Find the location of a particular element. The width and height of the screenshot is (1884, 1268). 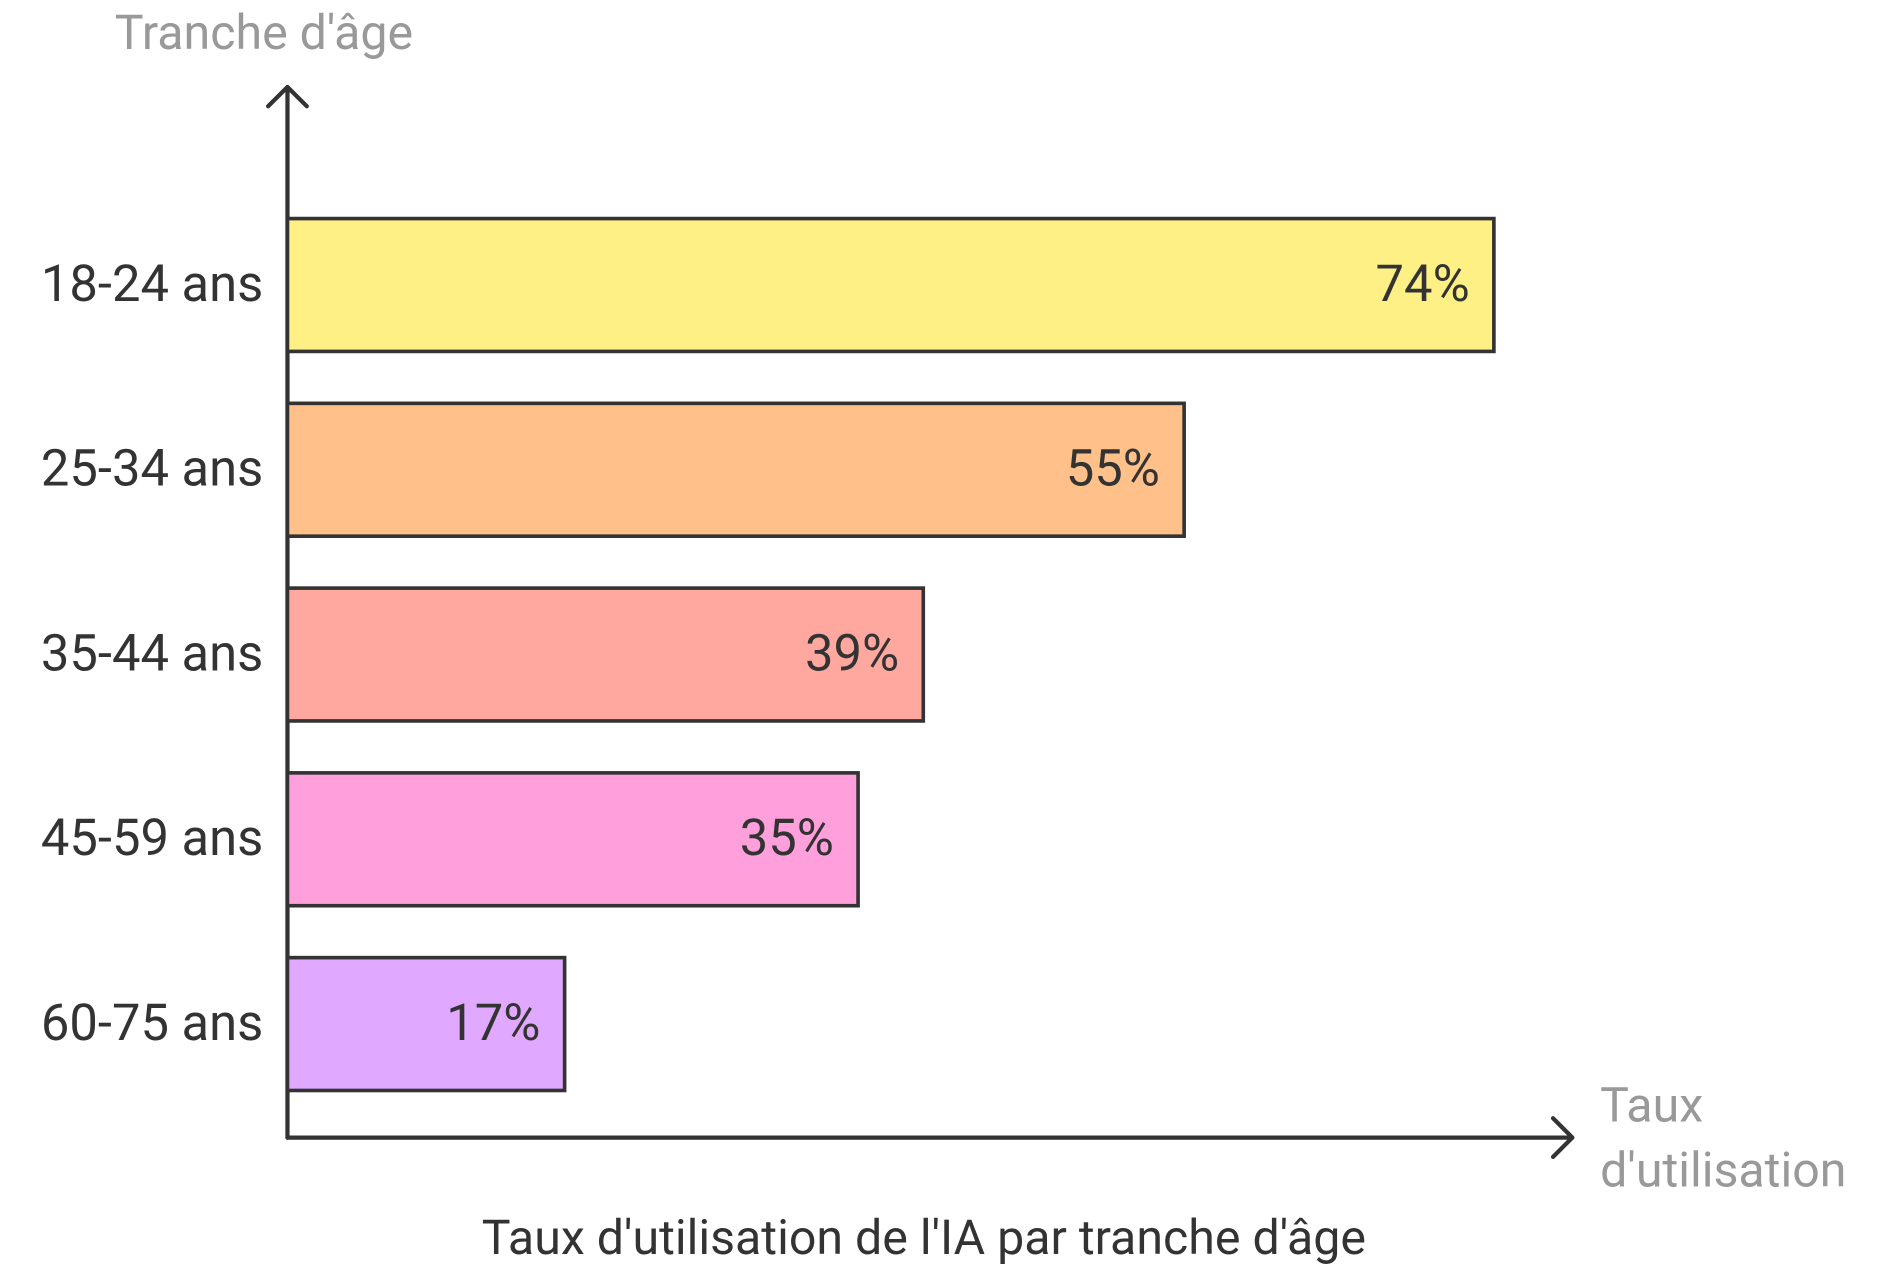

value-label: 74% is located at coordinates (1423, 284).